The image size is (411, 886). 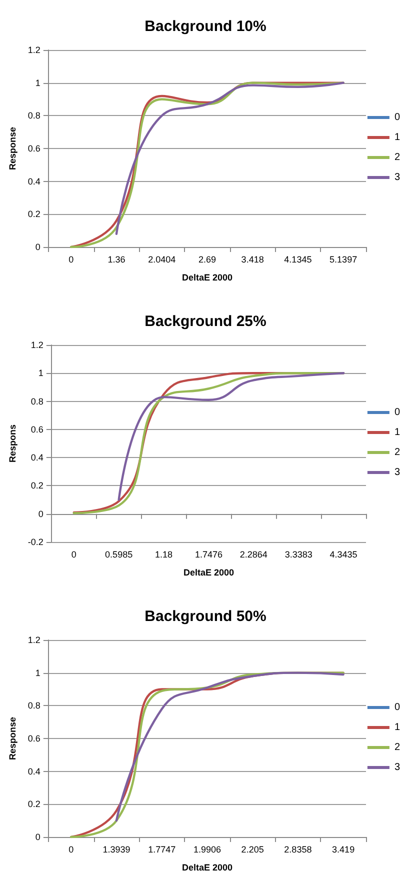 What do you see at coordinates (207, 259) in the screenshot?
I see `x-tick-label: 2.69` at bounding box center [207, 259].